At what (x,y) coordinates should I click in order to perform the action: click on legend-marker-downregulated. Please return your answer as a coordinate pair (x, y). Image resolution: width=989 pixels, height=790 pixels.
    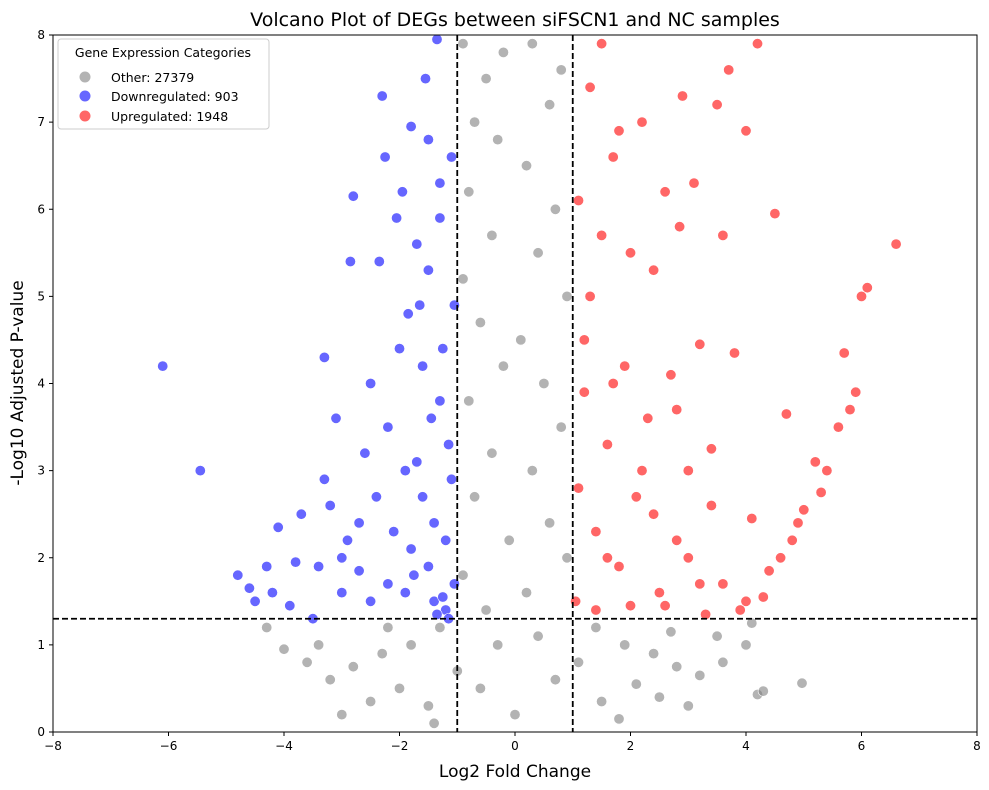
    Looking at the image, I should click on (85, 96).